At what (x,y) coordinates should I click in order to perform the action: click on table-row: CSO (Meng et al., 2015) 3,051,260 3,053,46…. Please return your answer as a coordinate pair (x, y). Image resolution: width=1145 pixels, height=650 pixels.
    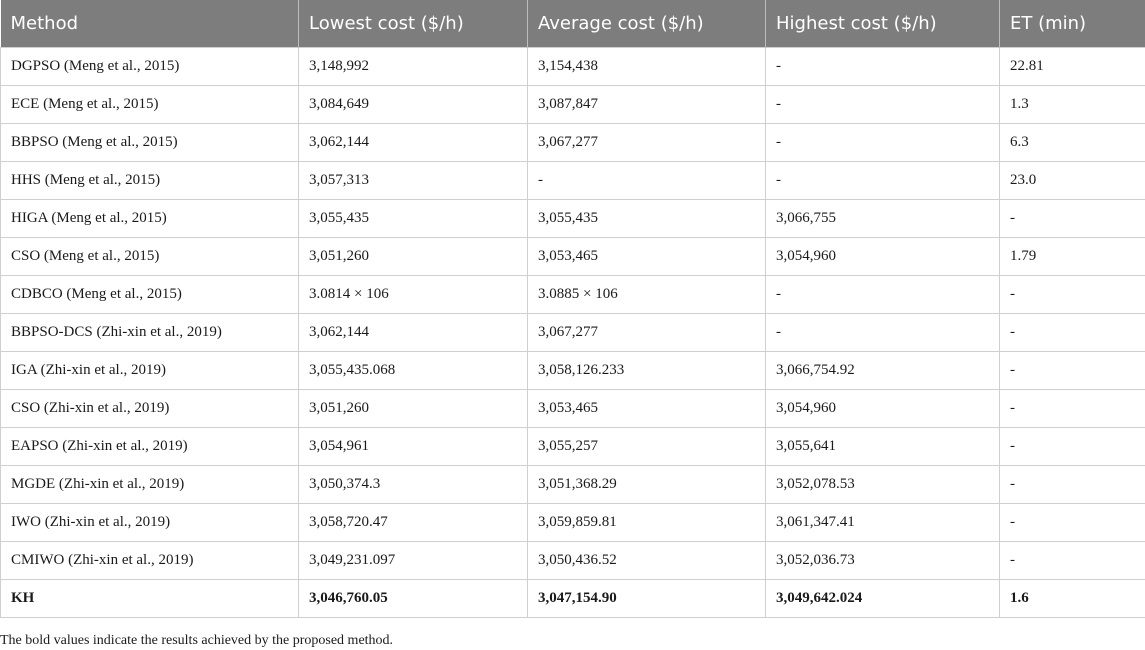
    Looking at the image, I should click on (572, 256).